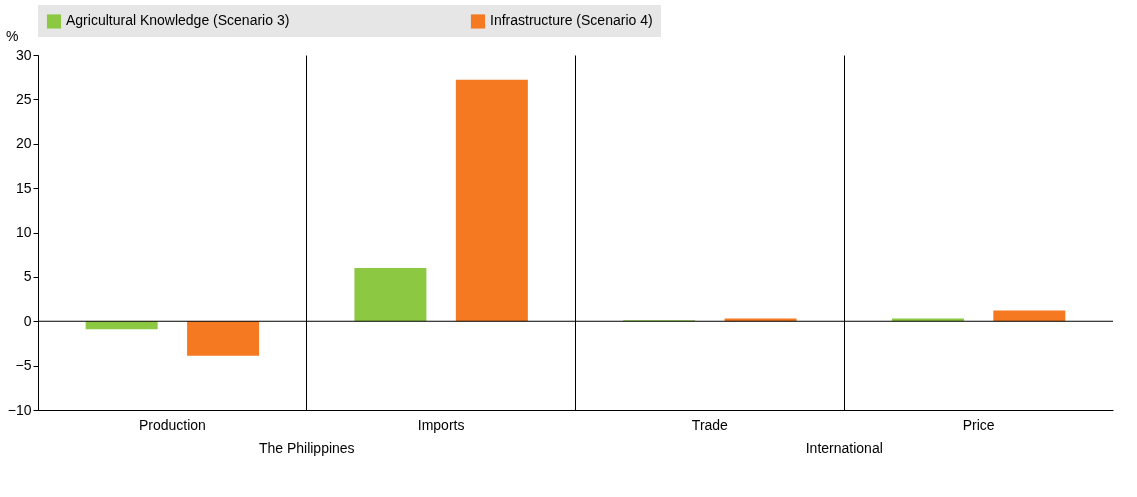  Describe the element at coordinates (844, 448) in the screenshot. I see `text: International` at that location.